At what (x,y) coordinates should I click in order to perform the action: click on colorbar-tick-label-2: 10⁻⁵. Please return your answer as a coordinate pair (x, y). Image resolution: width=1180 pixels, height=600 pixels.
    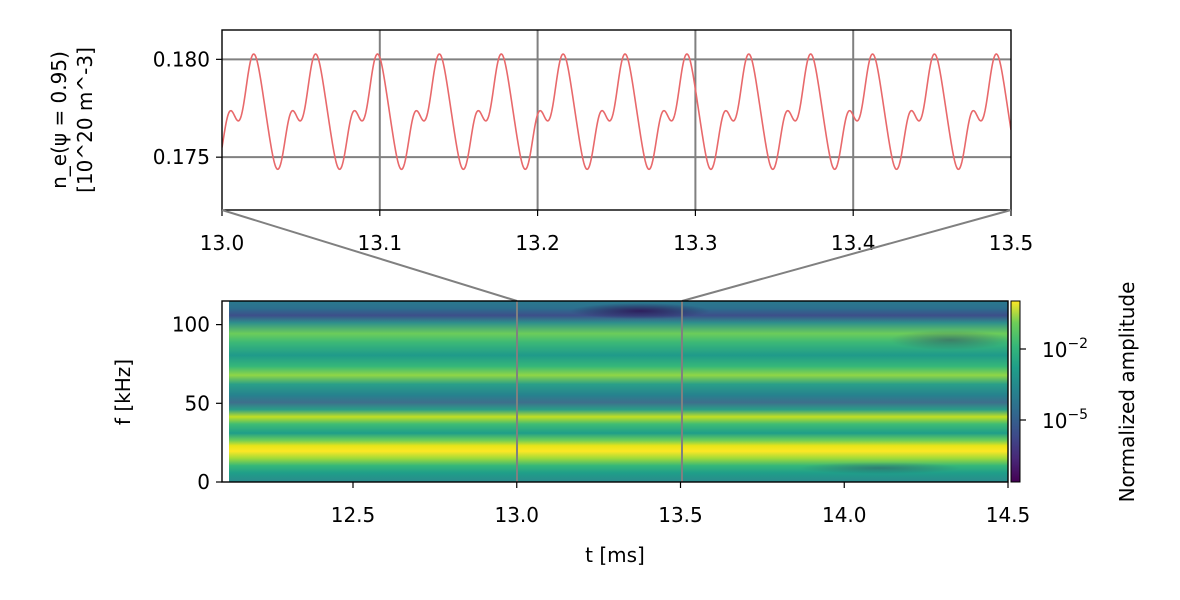
    Looking at the image, I should click on (1065, 420).